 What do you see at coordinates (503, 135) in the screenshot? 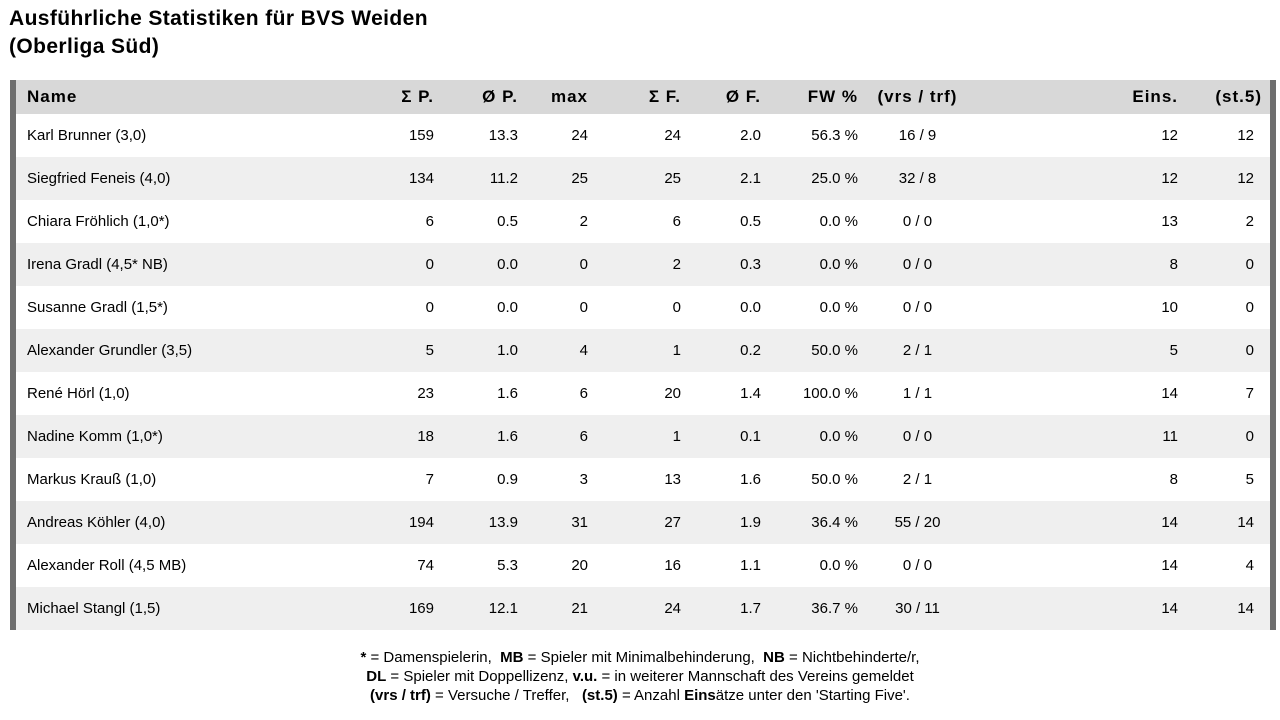
I see `avg-points-cell: 13.3` at bounding box center [503, 135].